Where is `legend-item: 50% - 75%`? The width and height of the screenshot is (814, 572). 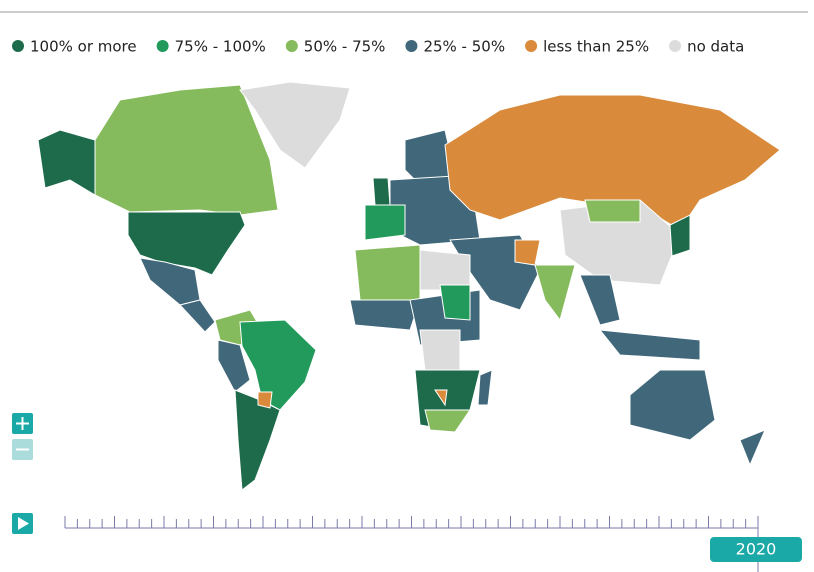 legend-item: 50% - 75% is located at coordinates (335, 47).